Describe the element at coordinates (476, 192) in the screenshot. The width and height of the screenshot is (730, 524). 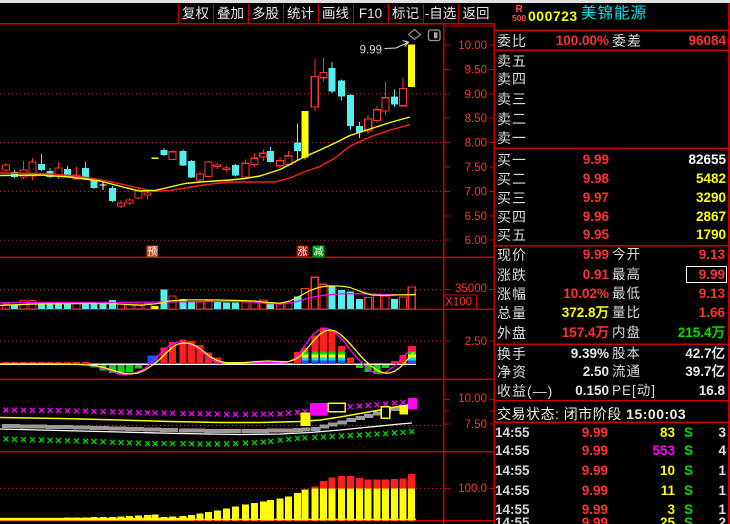
I see `svg-text: 7.00` at that location.